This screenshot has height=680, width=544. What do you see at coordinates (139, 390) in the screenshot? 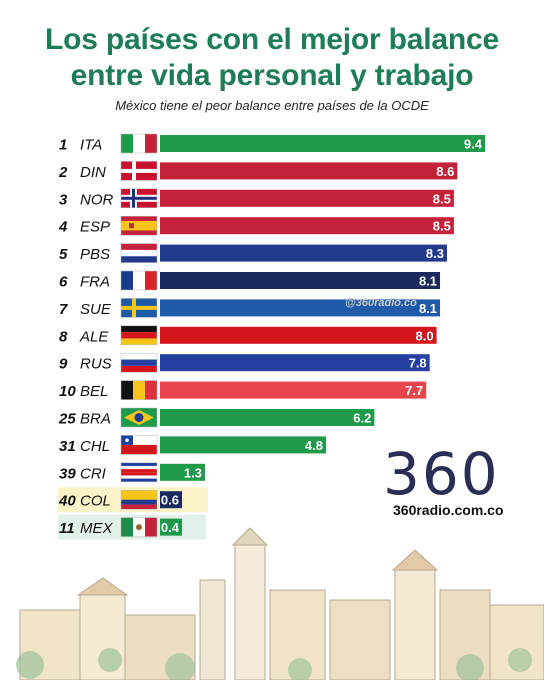
I see `flag-belgium` at bounding box center [139, 390].